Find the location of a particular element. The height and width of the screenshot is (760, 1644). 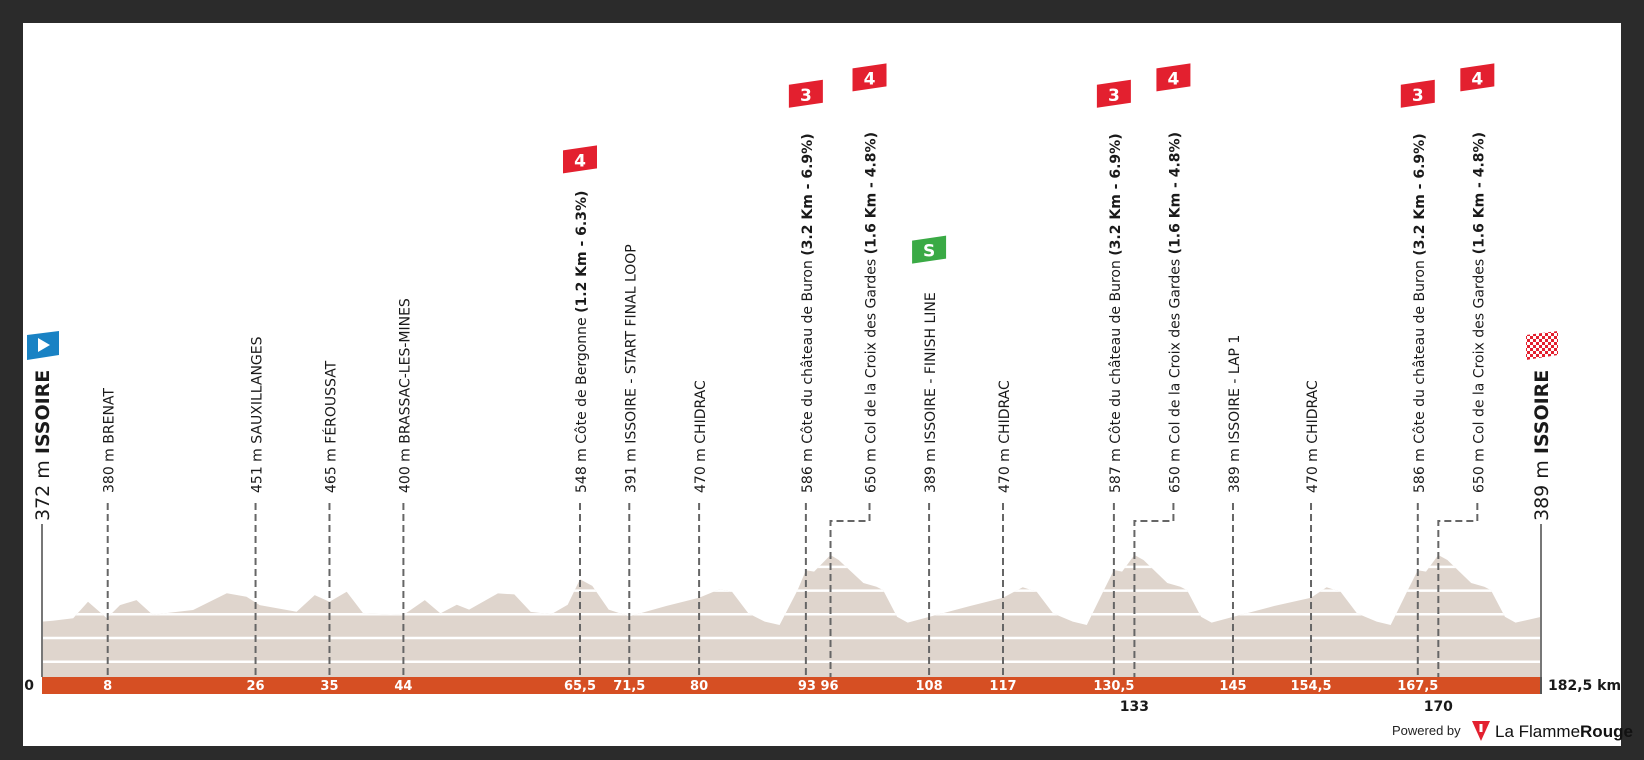

marker-label: 391 m ISSOIRE - START FINAL LOOP is located at coordinates (631, 368).